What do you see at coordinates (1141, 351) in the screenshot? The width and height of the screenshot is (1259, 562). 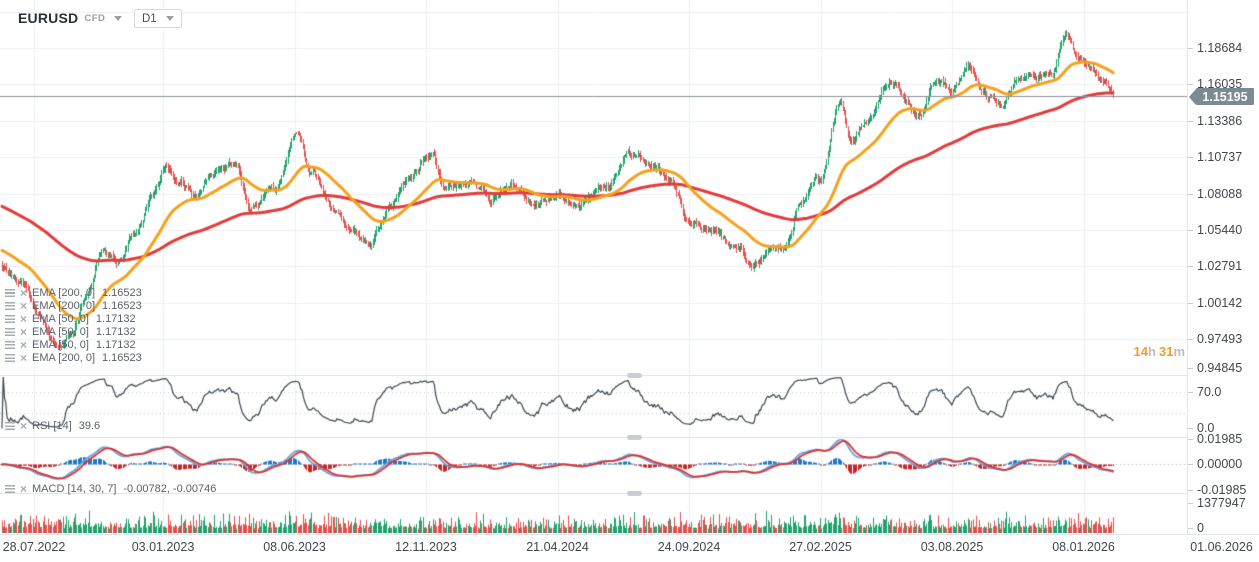 I see `countdown-hours: 14` at bounding box center [1141, 351].